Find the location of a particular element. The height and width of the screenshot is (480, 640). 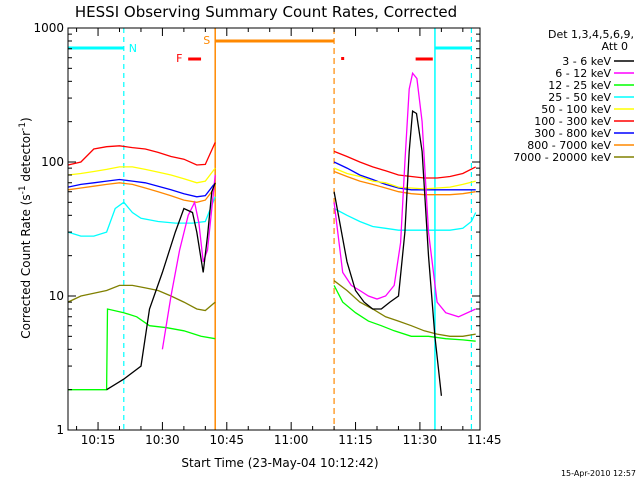

legend-label-4: 50 - 100 keV is located at coordinates (576, 109).